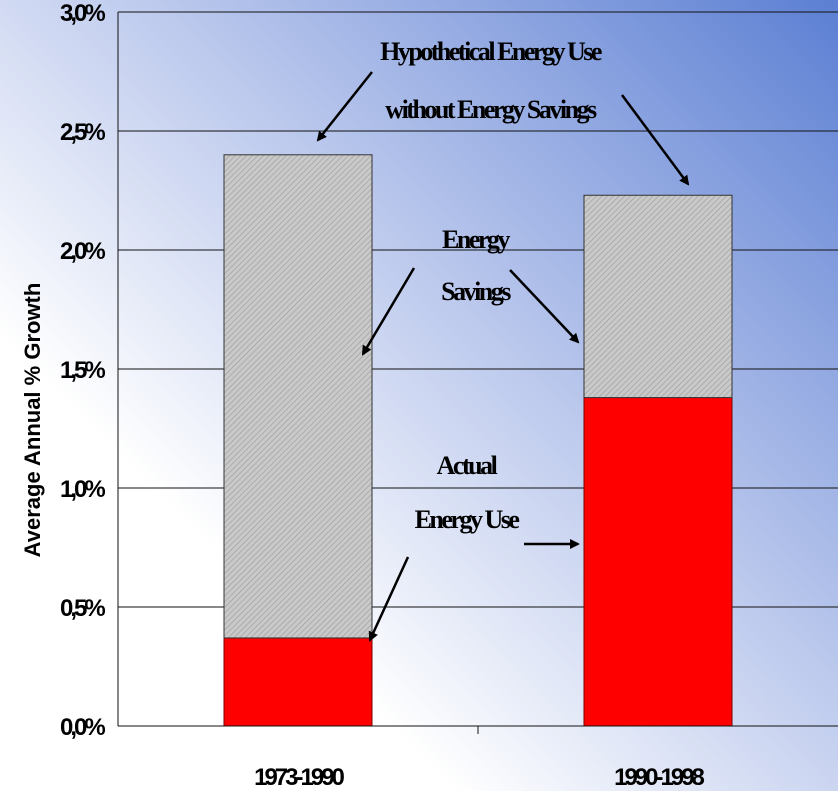  Describe the element at coordinates (388, 311) in the screenshot. I see `arrow-savings-left` at that location.